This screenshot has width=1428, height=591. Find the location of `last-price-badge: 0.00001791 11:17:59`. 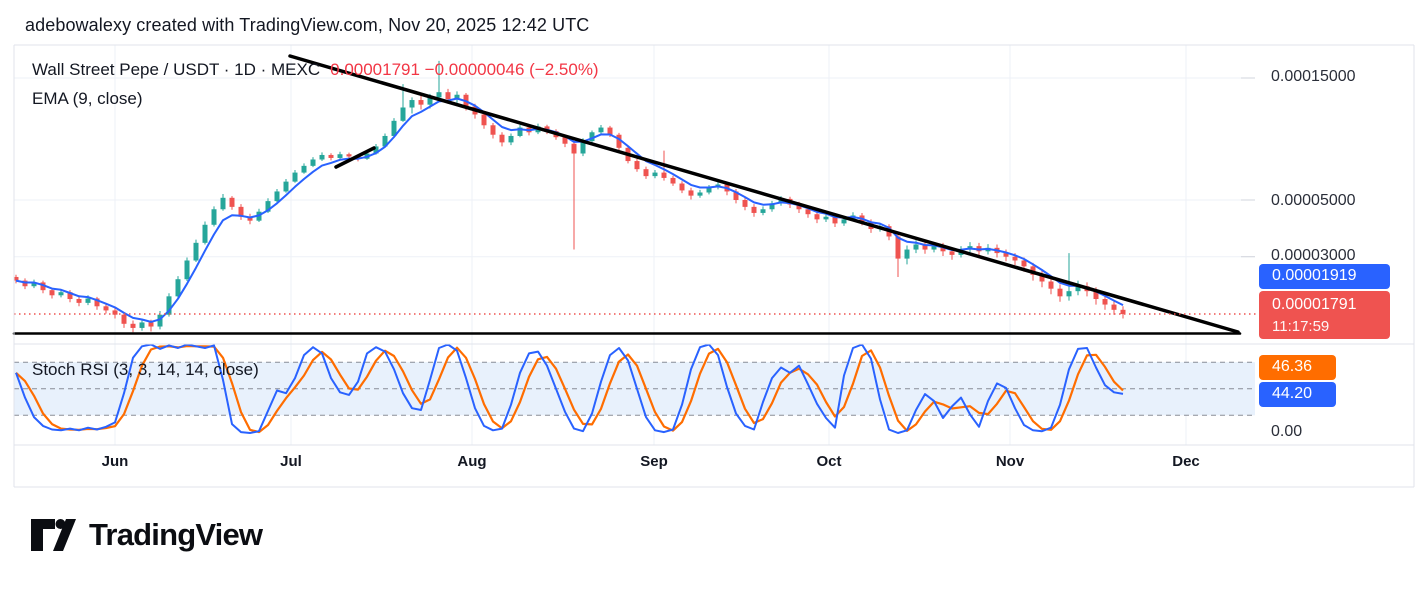

last-price-badge: 0.00001791 11:17:59 is located at coordinates (1324, 315).